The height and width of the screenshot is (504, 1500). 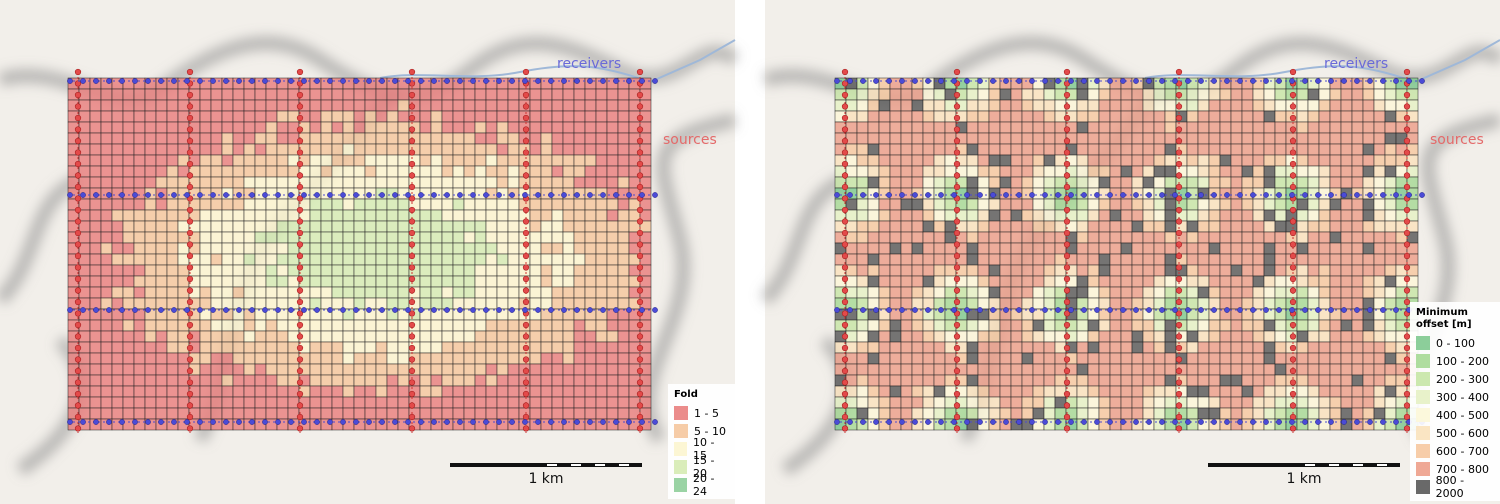 What do you see at coordinates (1455, 397) in the screenshot?
I see `legend-entry: 300 - 400` at bounding box center [1455, 397].